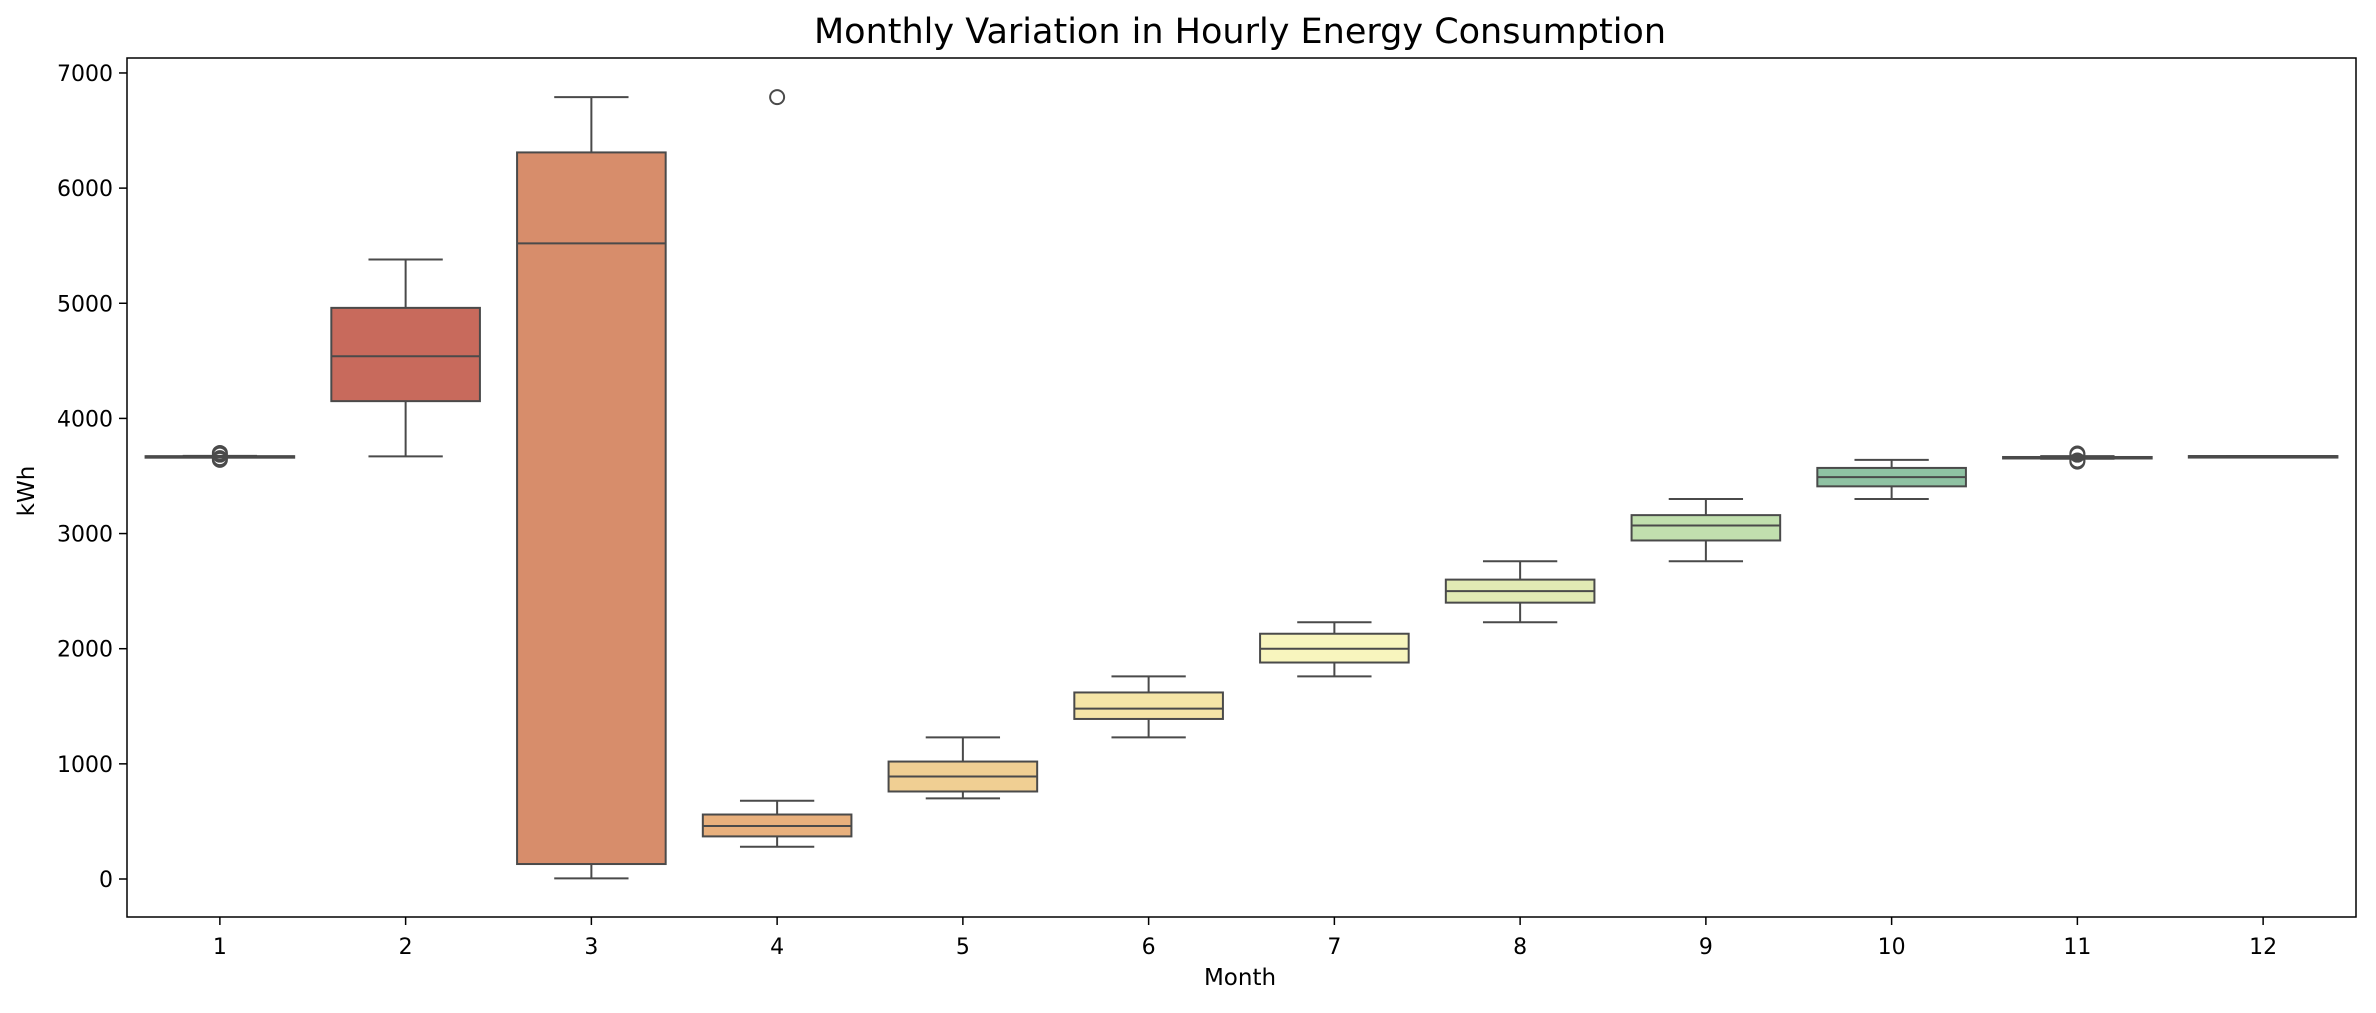  Describe the element at coordinates (27, 491) in the screenshot. I see `y-axis-label: kWh` at that location.